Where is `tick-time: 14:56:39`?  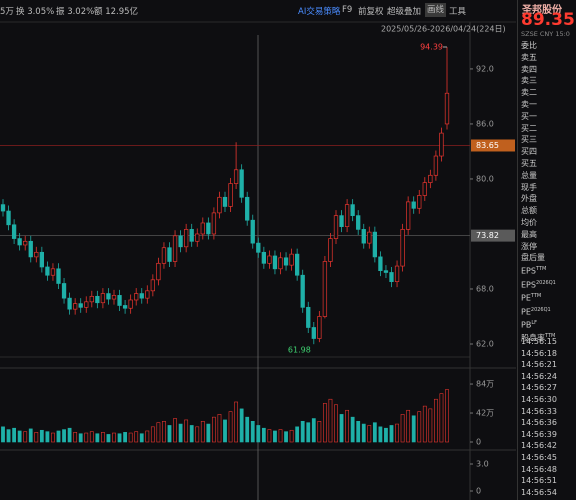 tick-time: 14:56:39 is located at coordinates (539, 434).